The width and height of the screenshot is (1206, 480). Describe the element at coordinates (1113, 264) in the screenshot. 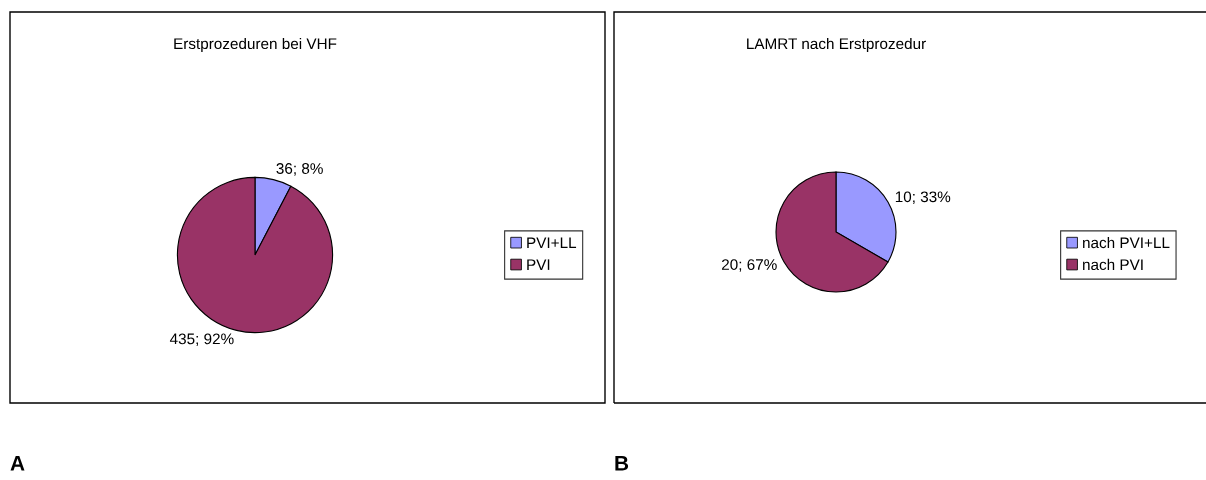

I see `legend-label: nach PVI` at that location.